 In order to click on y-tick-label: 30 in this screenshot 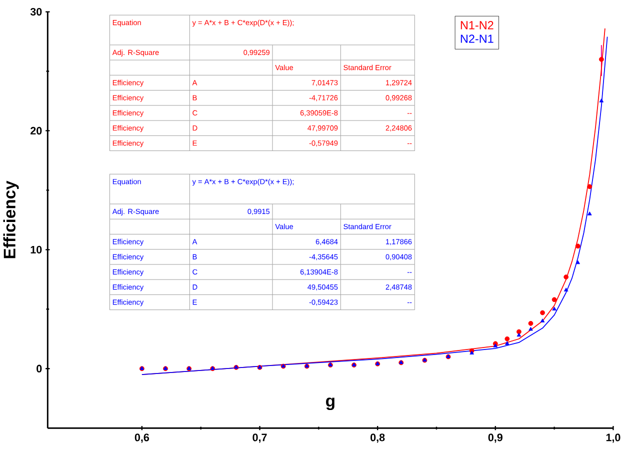, I will do `click(36, 12)`.